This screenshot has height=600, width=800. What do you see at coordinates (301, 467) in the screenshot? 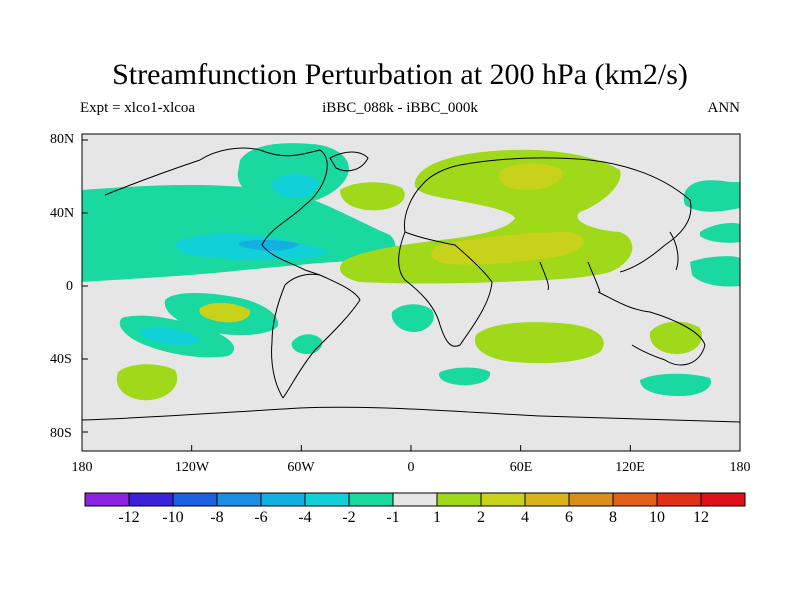
I see `x-tick-60w: 60W` at bounding box center [301, 467].